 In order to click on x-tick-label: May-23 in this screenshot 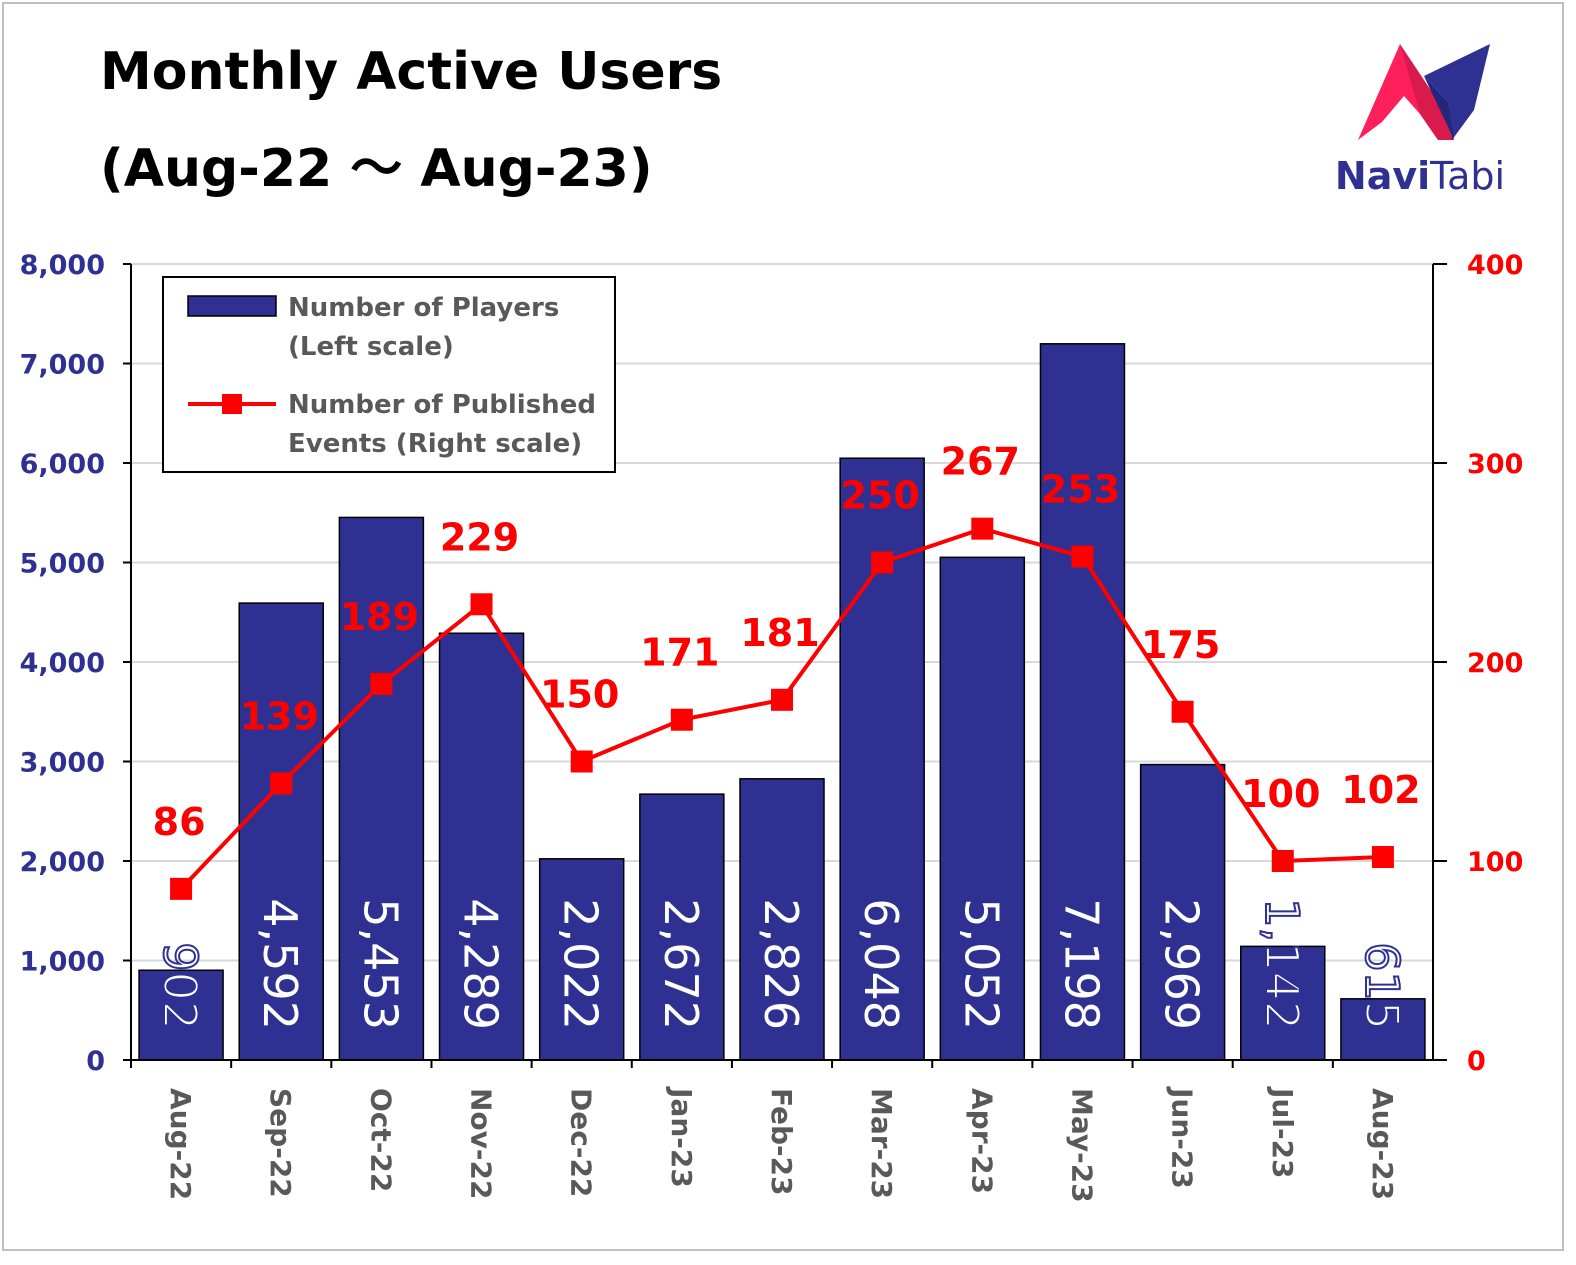, I will do `click(1081, 1145)`.